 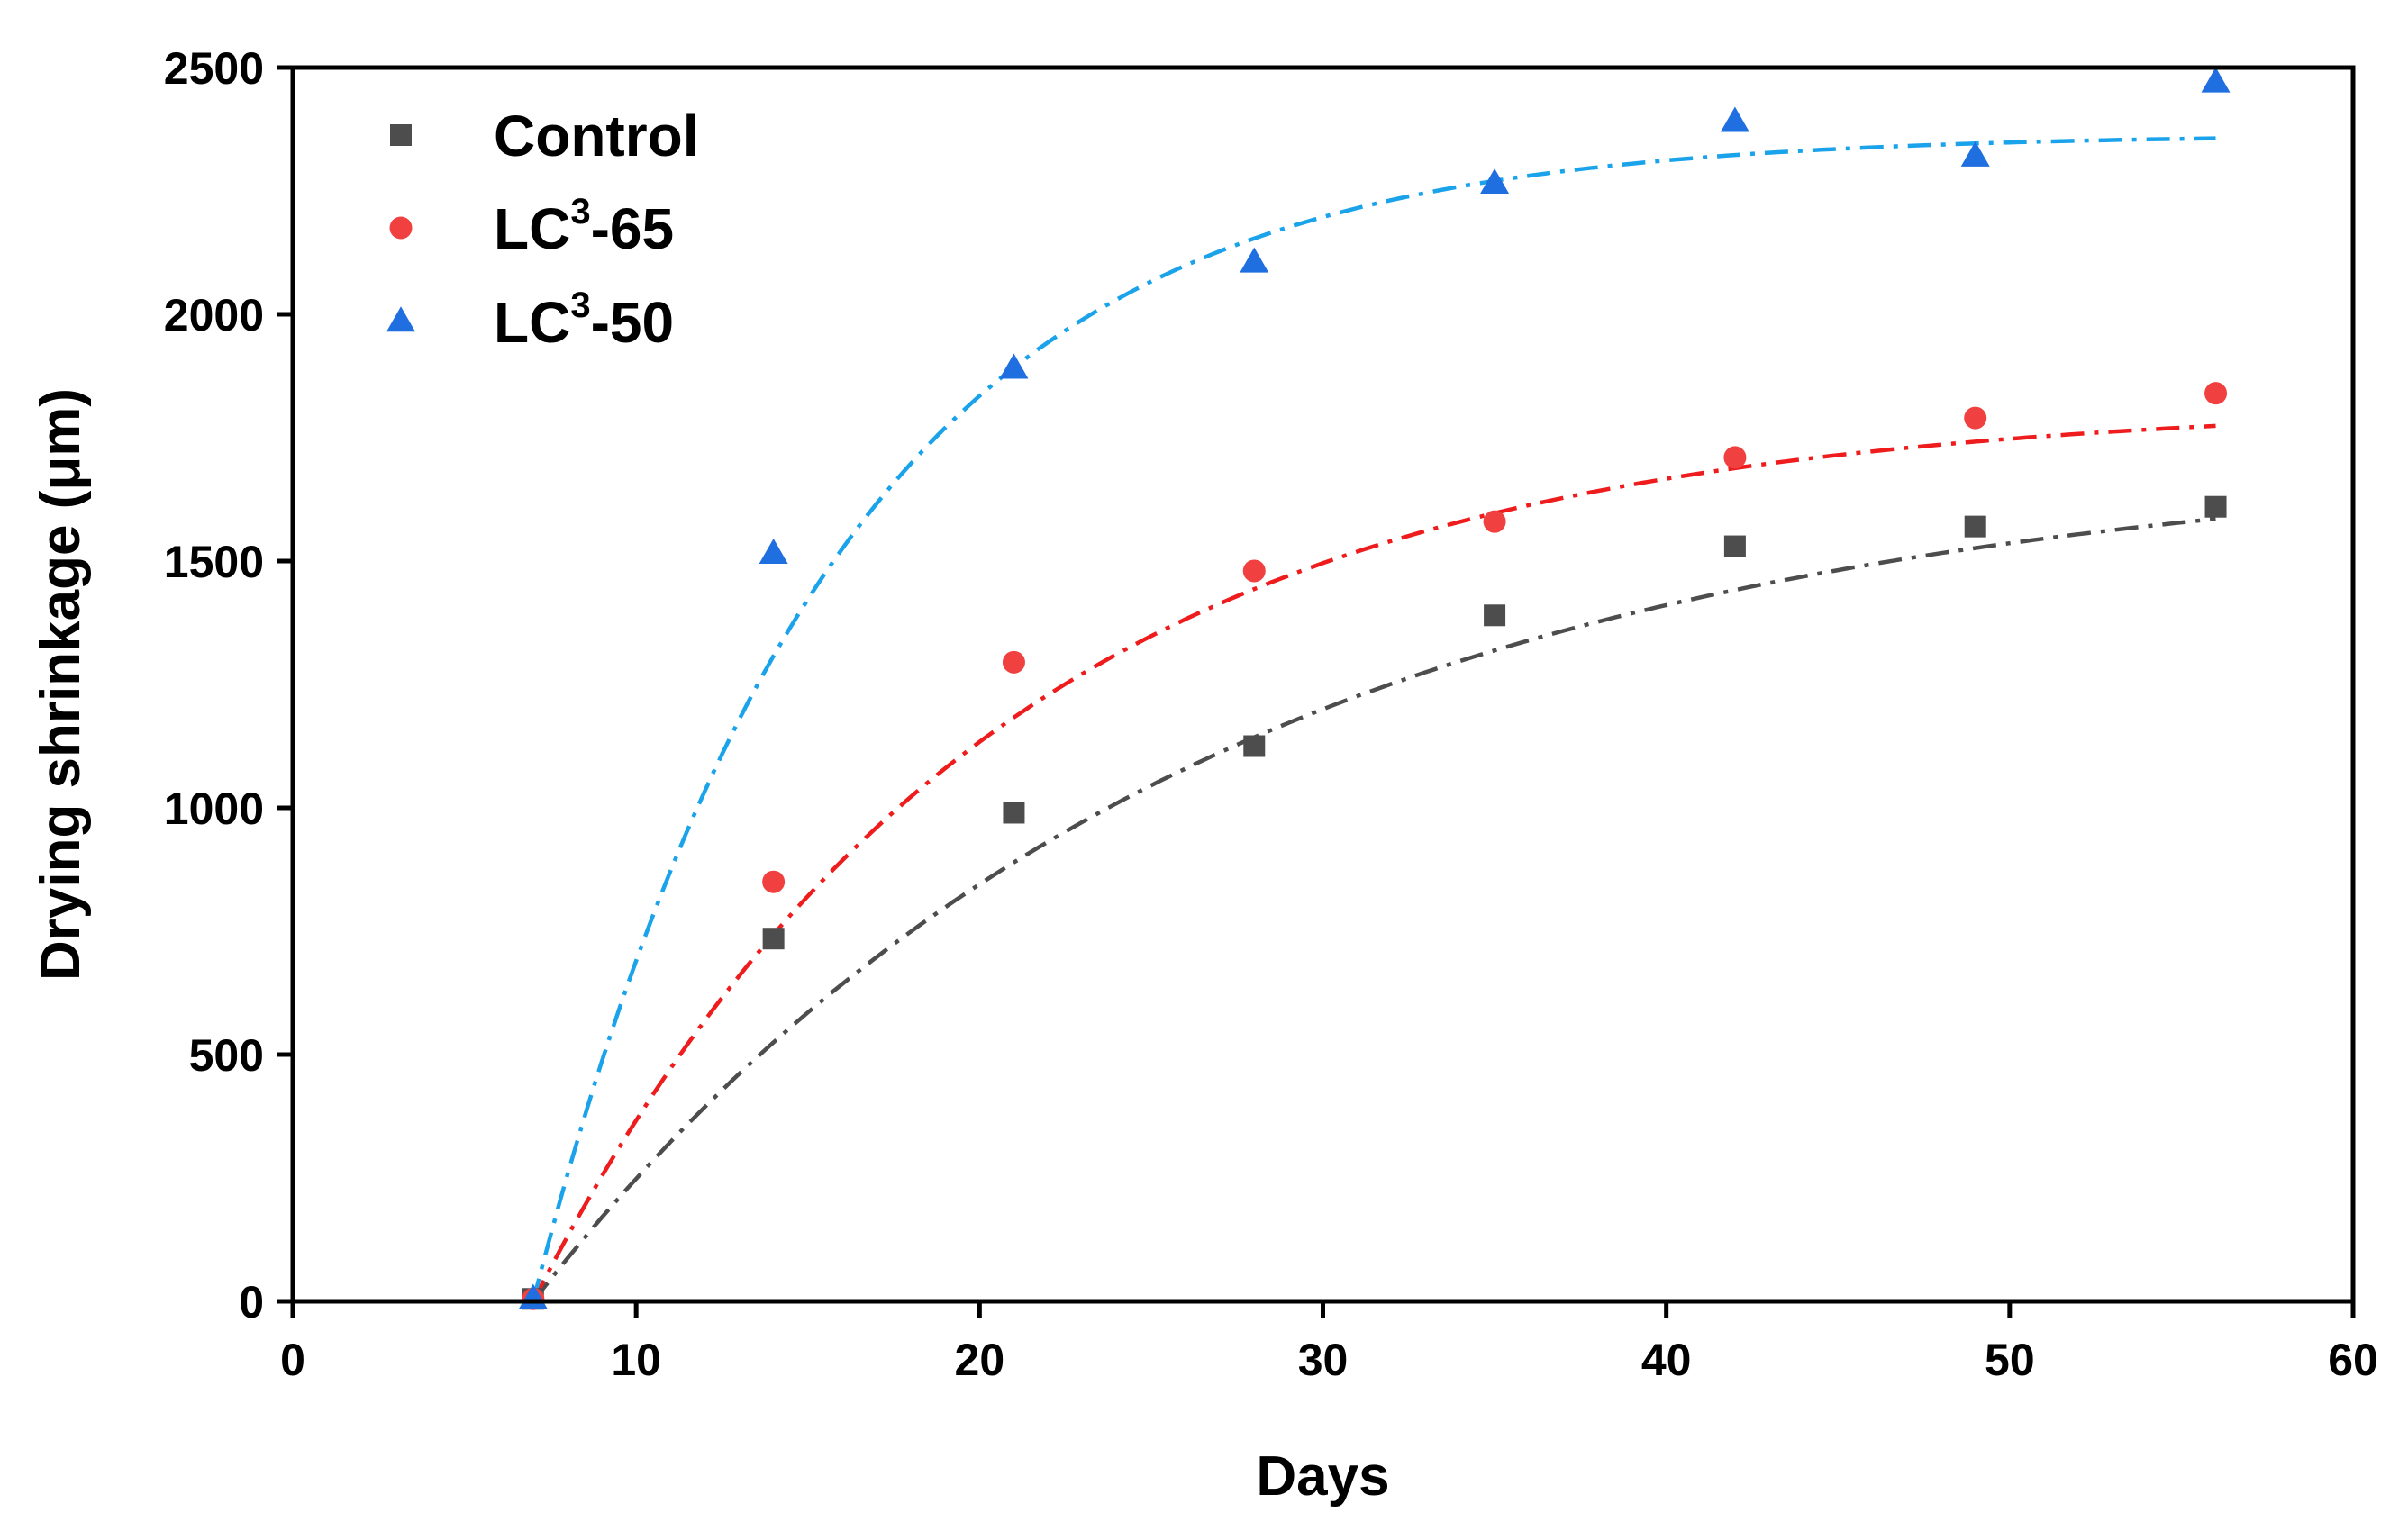 What do you see at coordinates (636, 1360) in the screenshot?
I see `x-tick-label: 10` at bounding box center [636, 1360].